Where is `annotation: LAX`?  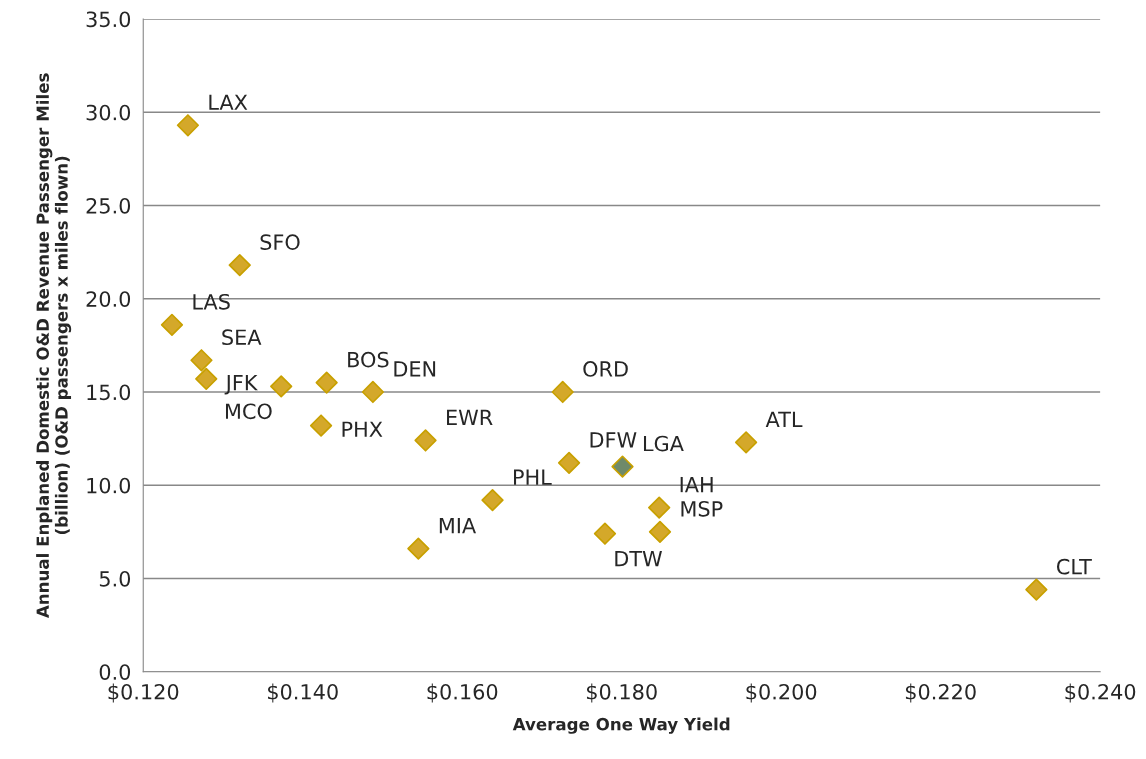 annotation: LAX is located at coordinates (228, 102).